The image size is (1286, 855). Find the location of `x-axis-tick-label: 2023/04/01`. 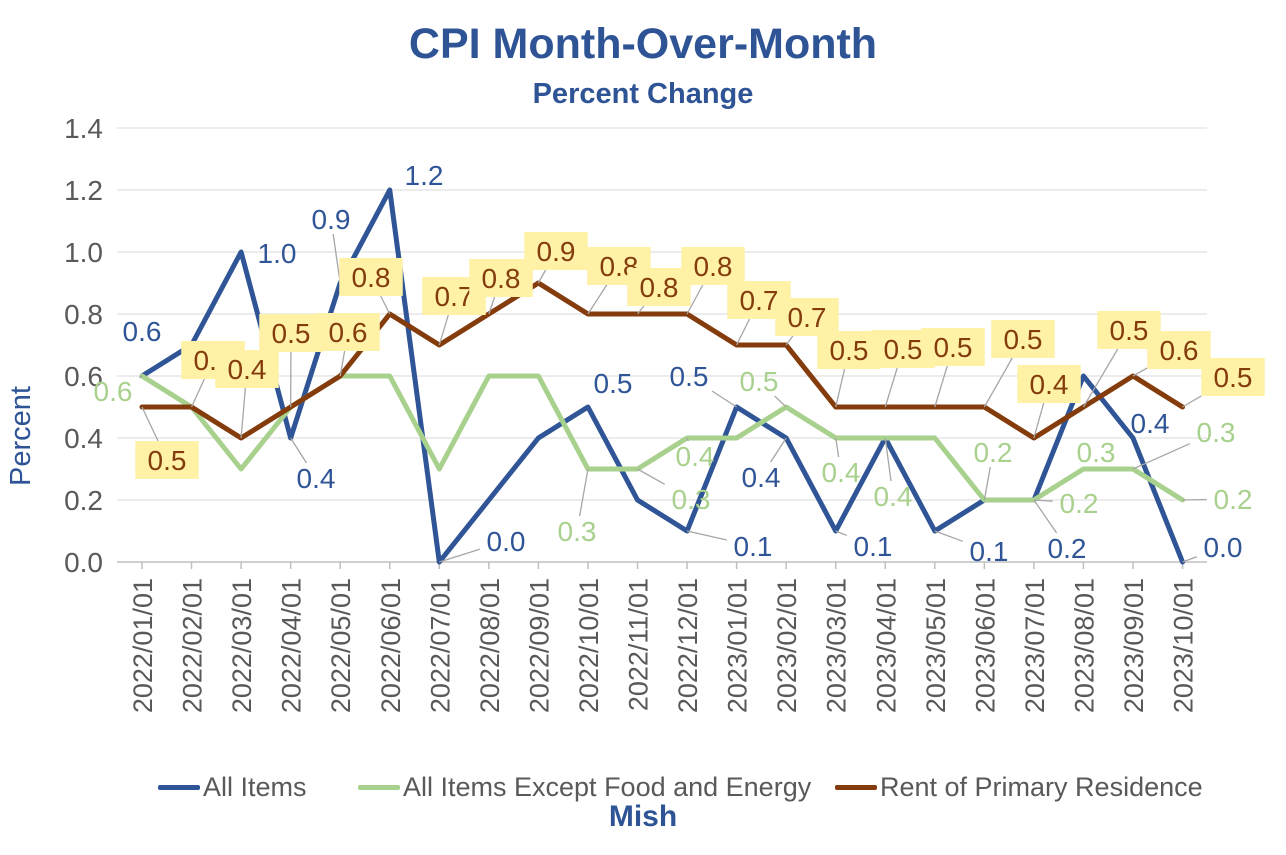

x-axis-tick-label: 2023/04/01 is located at coordinates (886, 645).